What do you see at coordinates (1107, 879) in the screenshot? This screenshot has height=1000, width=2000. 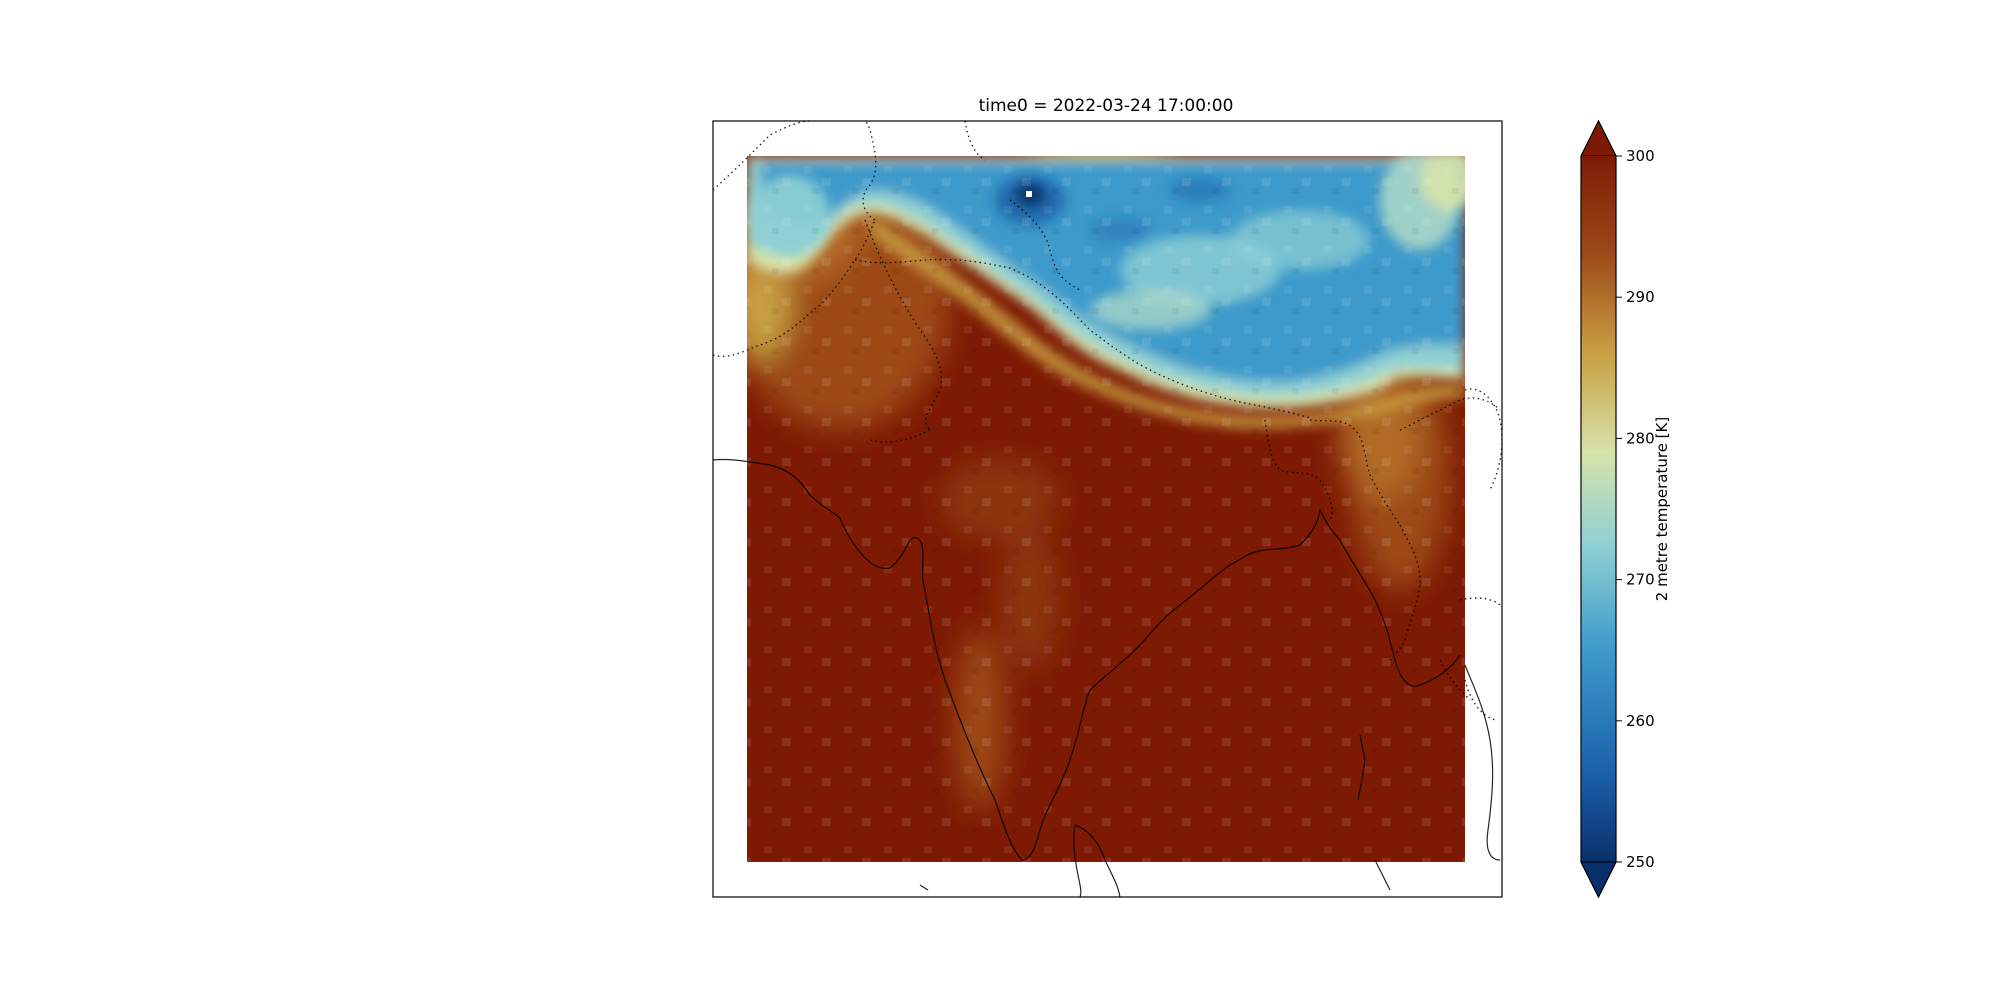 I see `map-margin-bottom` at bounding box center [1107, 879].